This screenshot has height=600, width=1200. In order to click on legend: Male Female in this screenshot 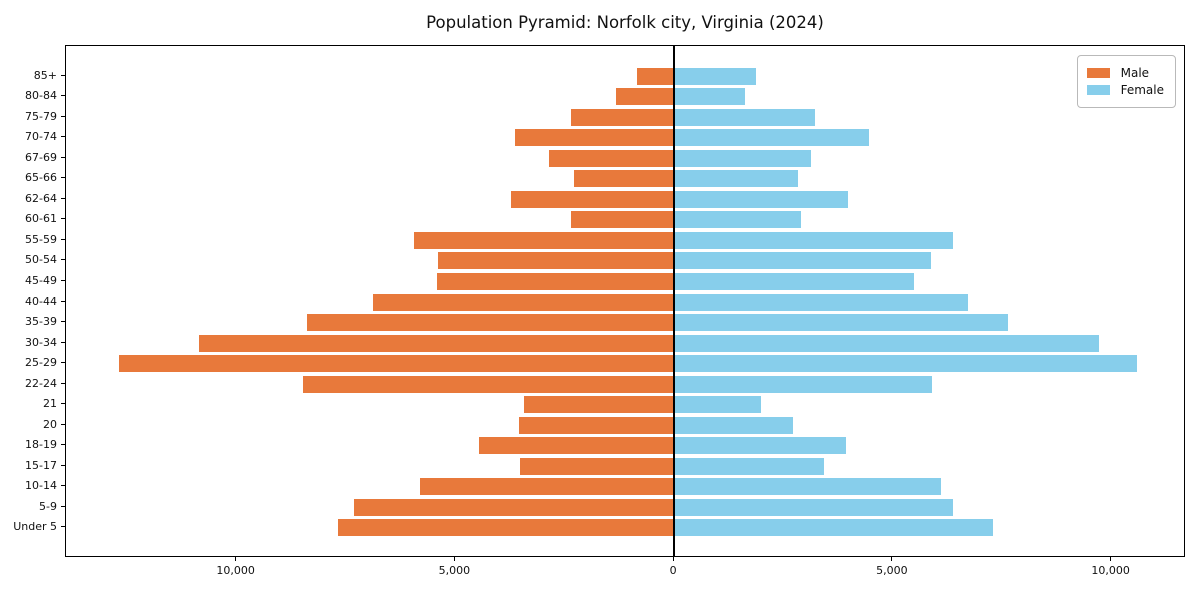, I will do `click(1126, 81)`.